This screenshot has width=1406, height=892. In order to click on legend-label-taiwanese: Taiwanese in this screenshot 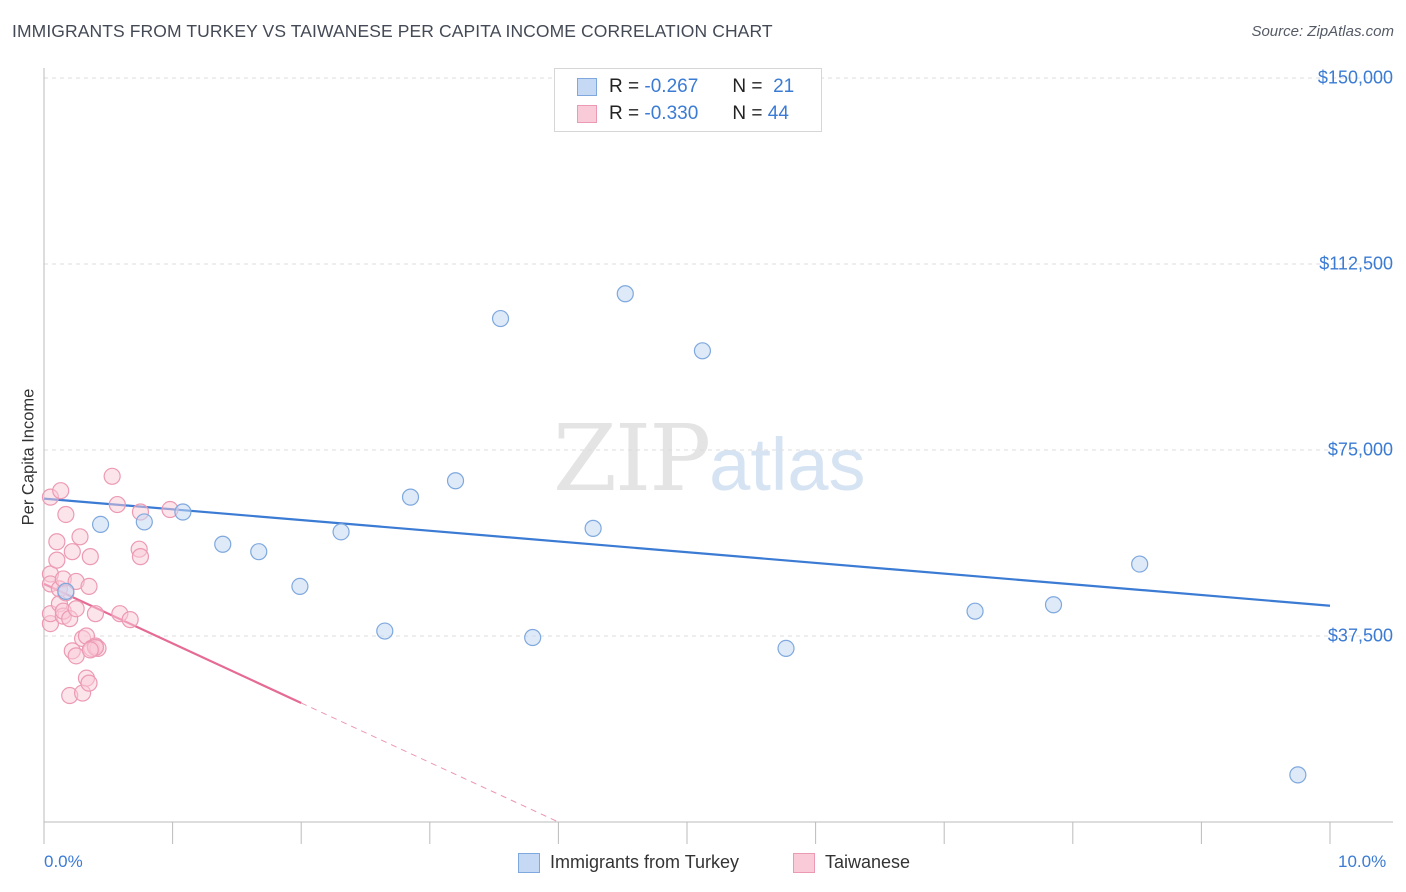, I will do `click(868, 862)`.